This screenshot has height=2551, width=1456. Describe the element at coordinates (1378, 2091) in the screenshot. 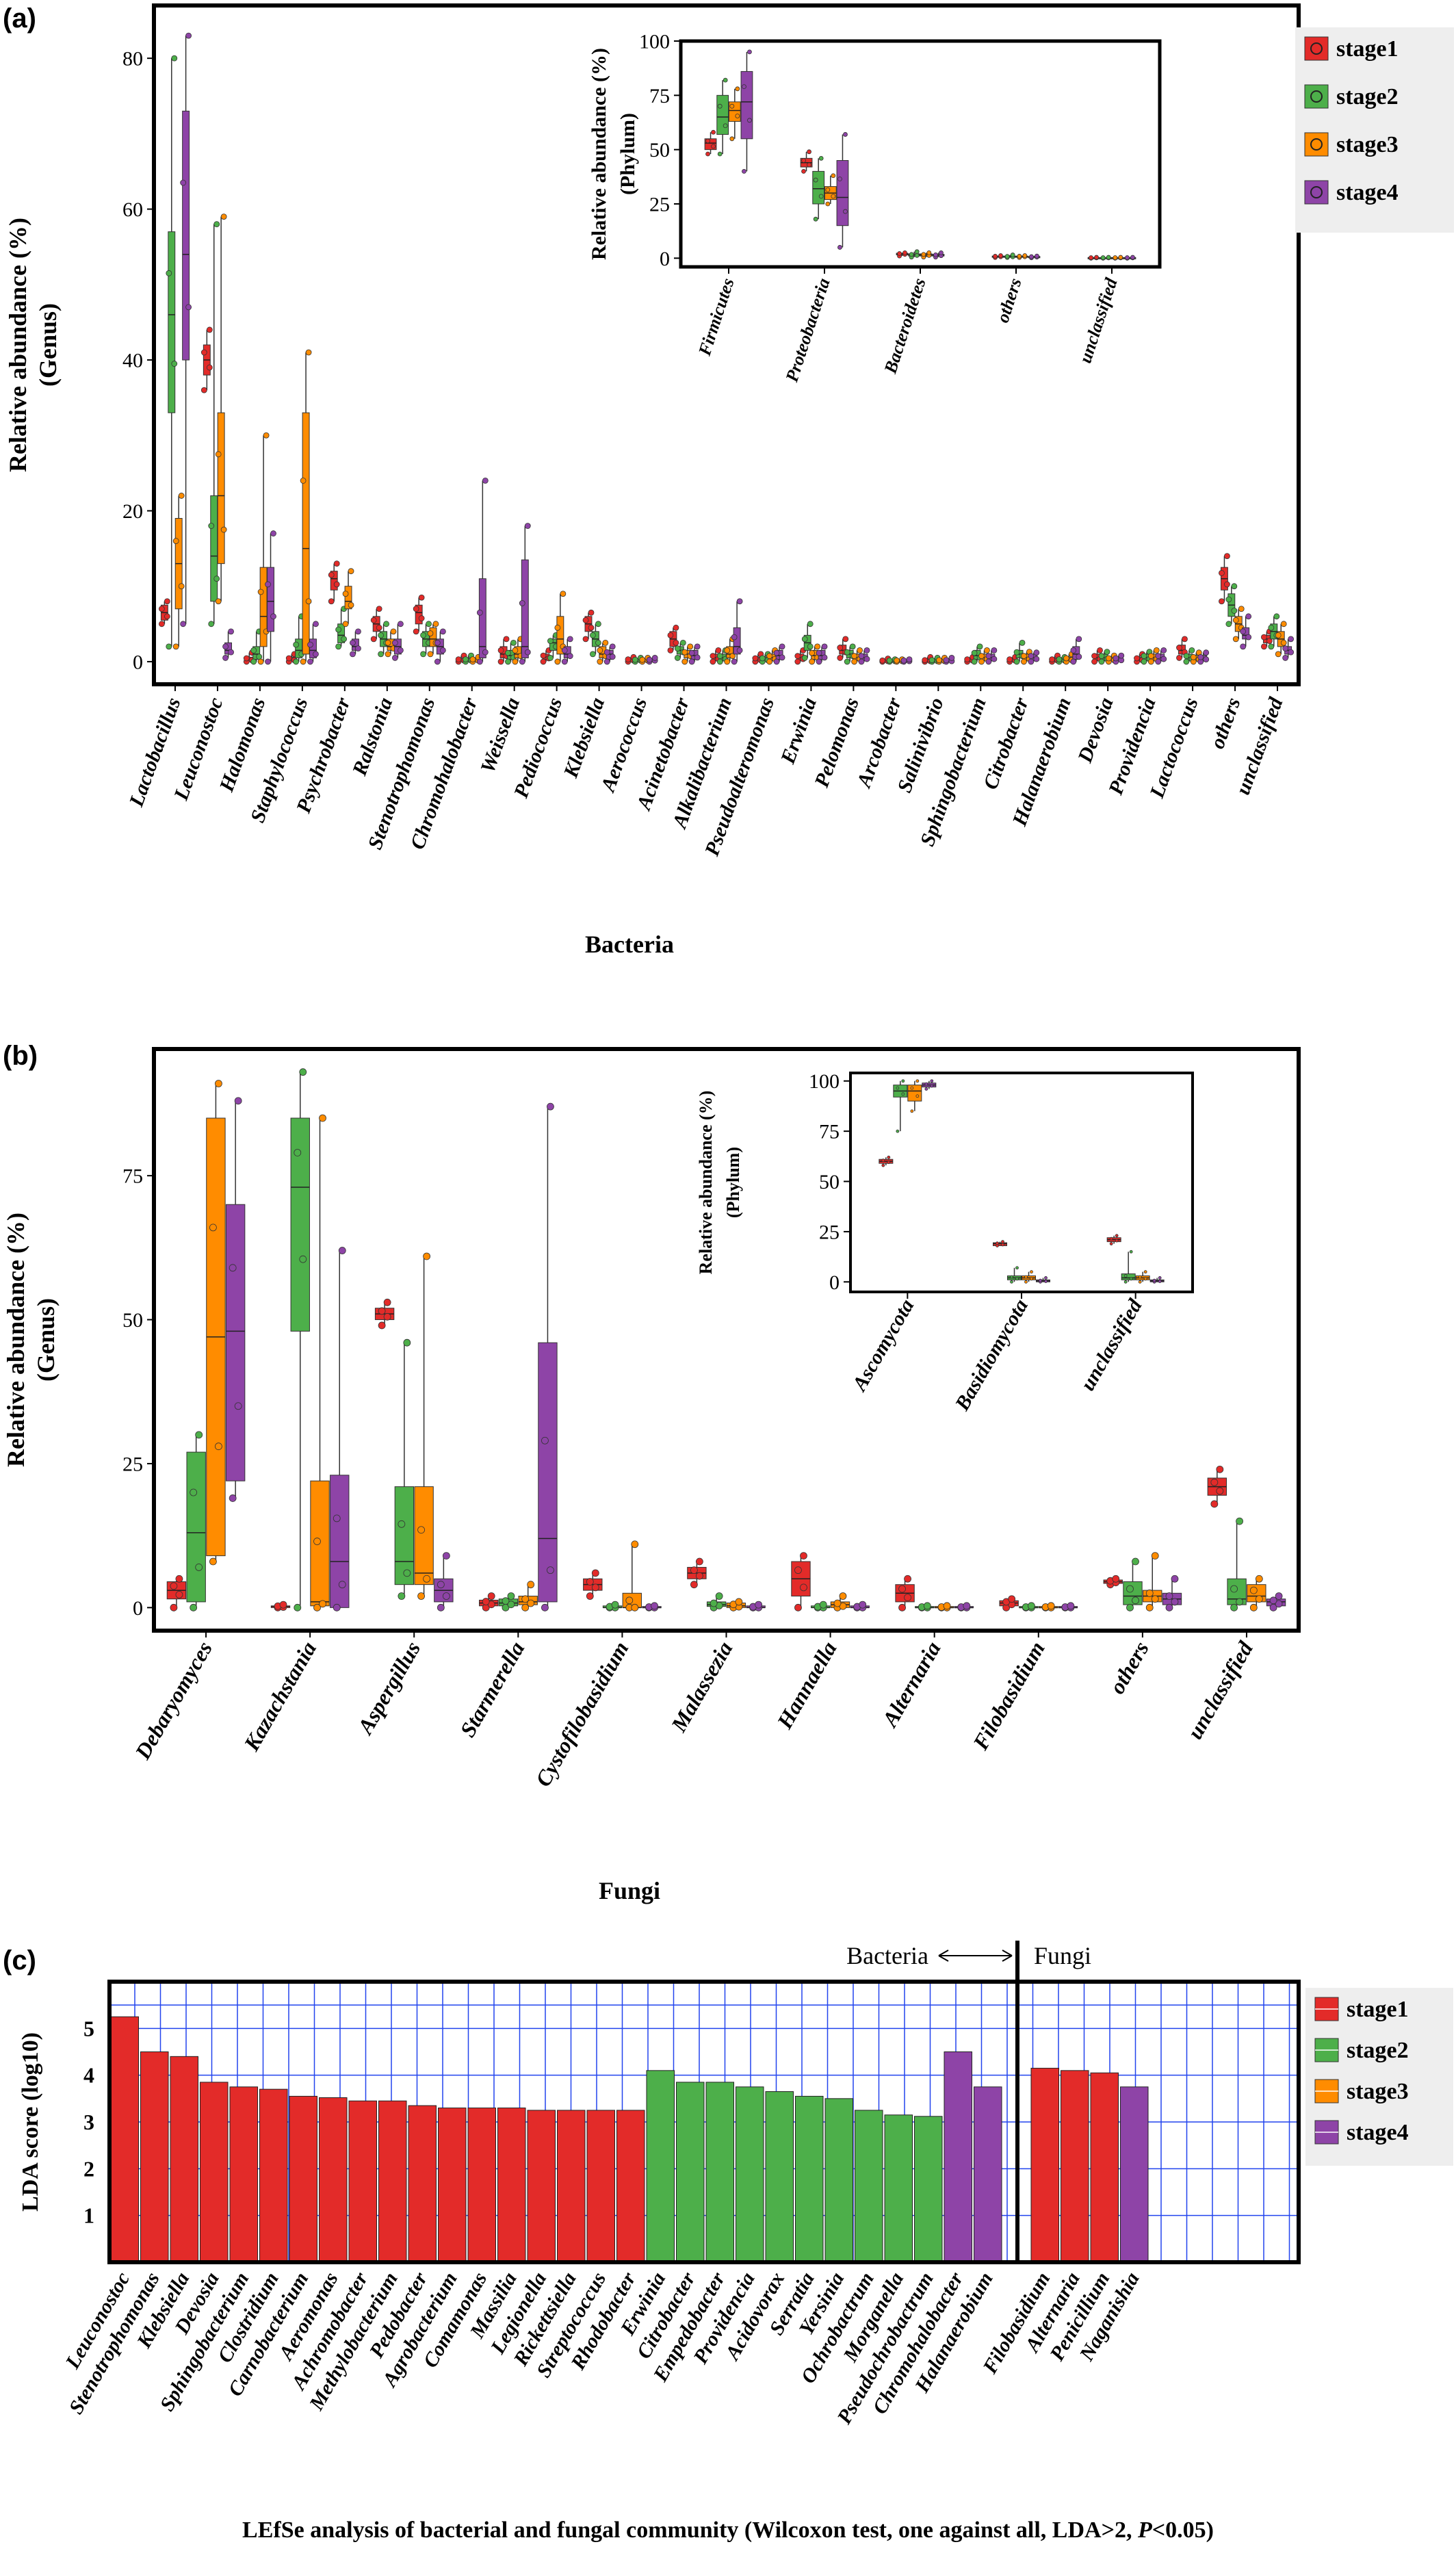

I see `legend-label: stage3` at that location.